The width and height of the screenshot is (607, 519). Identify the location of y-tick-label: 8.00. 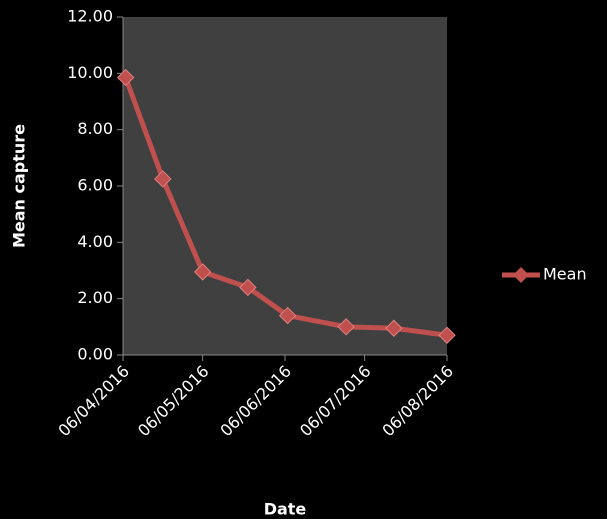
(95, 128).